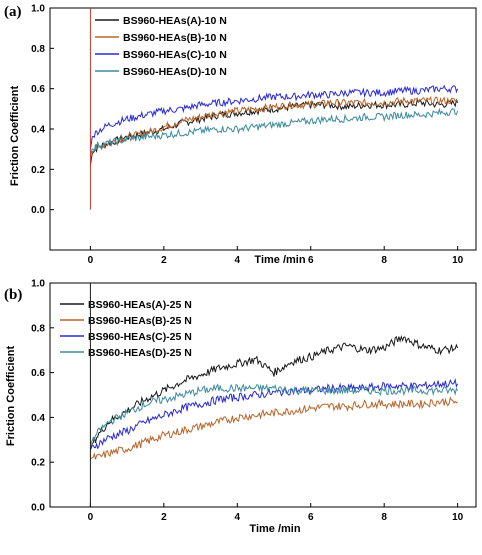 The image size is (482, 555). I want to click on legend-label: BS960-HEAs(D)-25 N, so click(140, 353).